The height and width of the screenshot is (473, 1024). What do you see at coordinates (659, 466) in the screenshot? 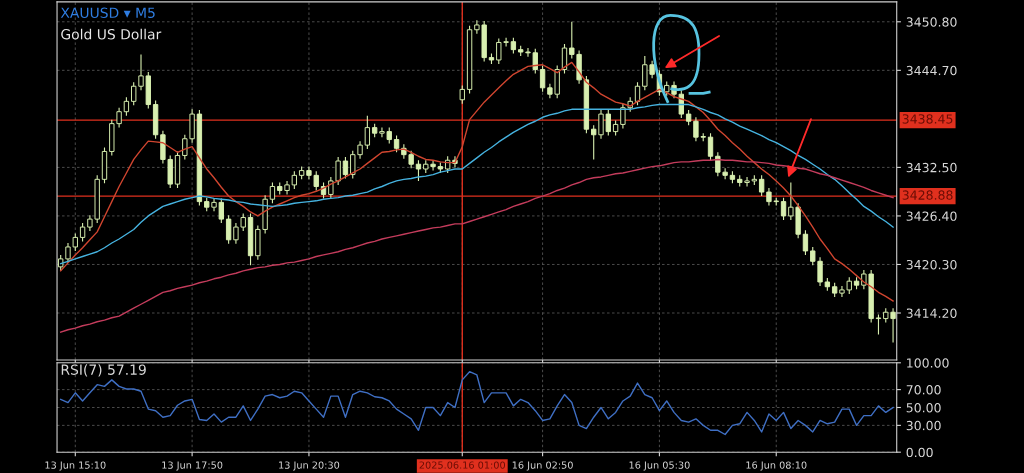
I see `x-tick-label: 16 Jun 05:30` at bounding box center [659, 466].